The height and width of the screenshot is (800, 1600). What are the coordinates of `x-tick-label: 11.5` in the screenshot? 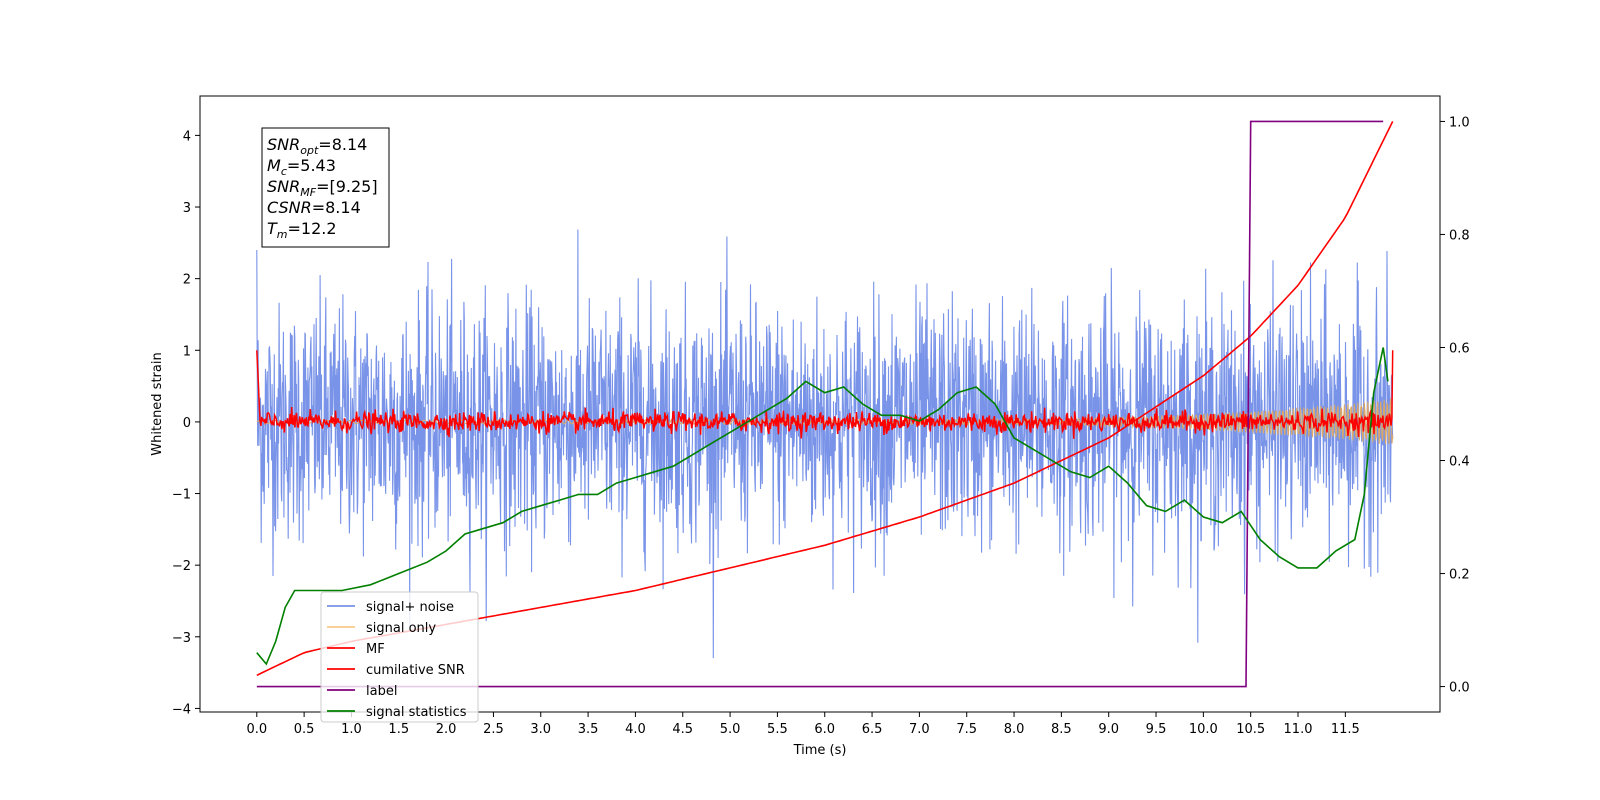 It's located at (1345, 729).